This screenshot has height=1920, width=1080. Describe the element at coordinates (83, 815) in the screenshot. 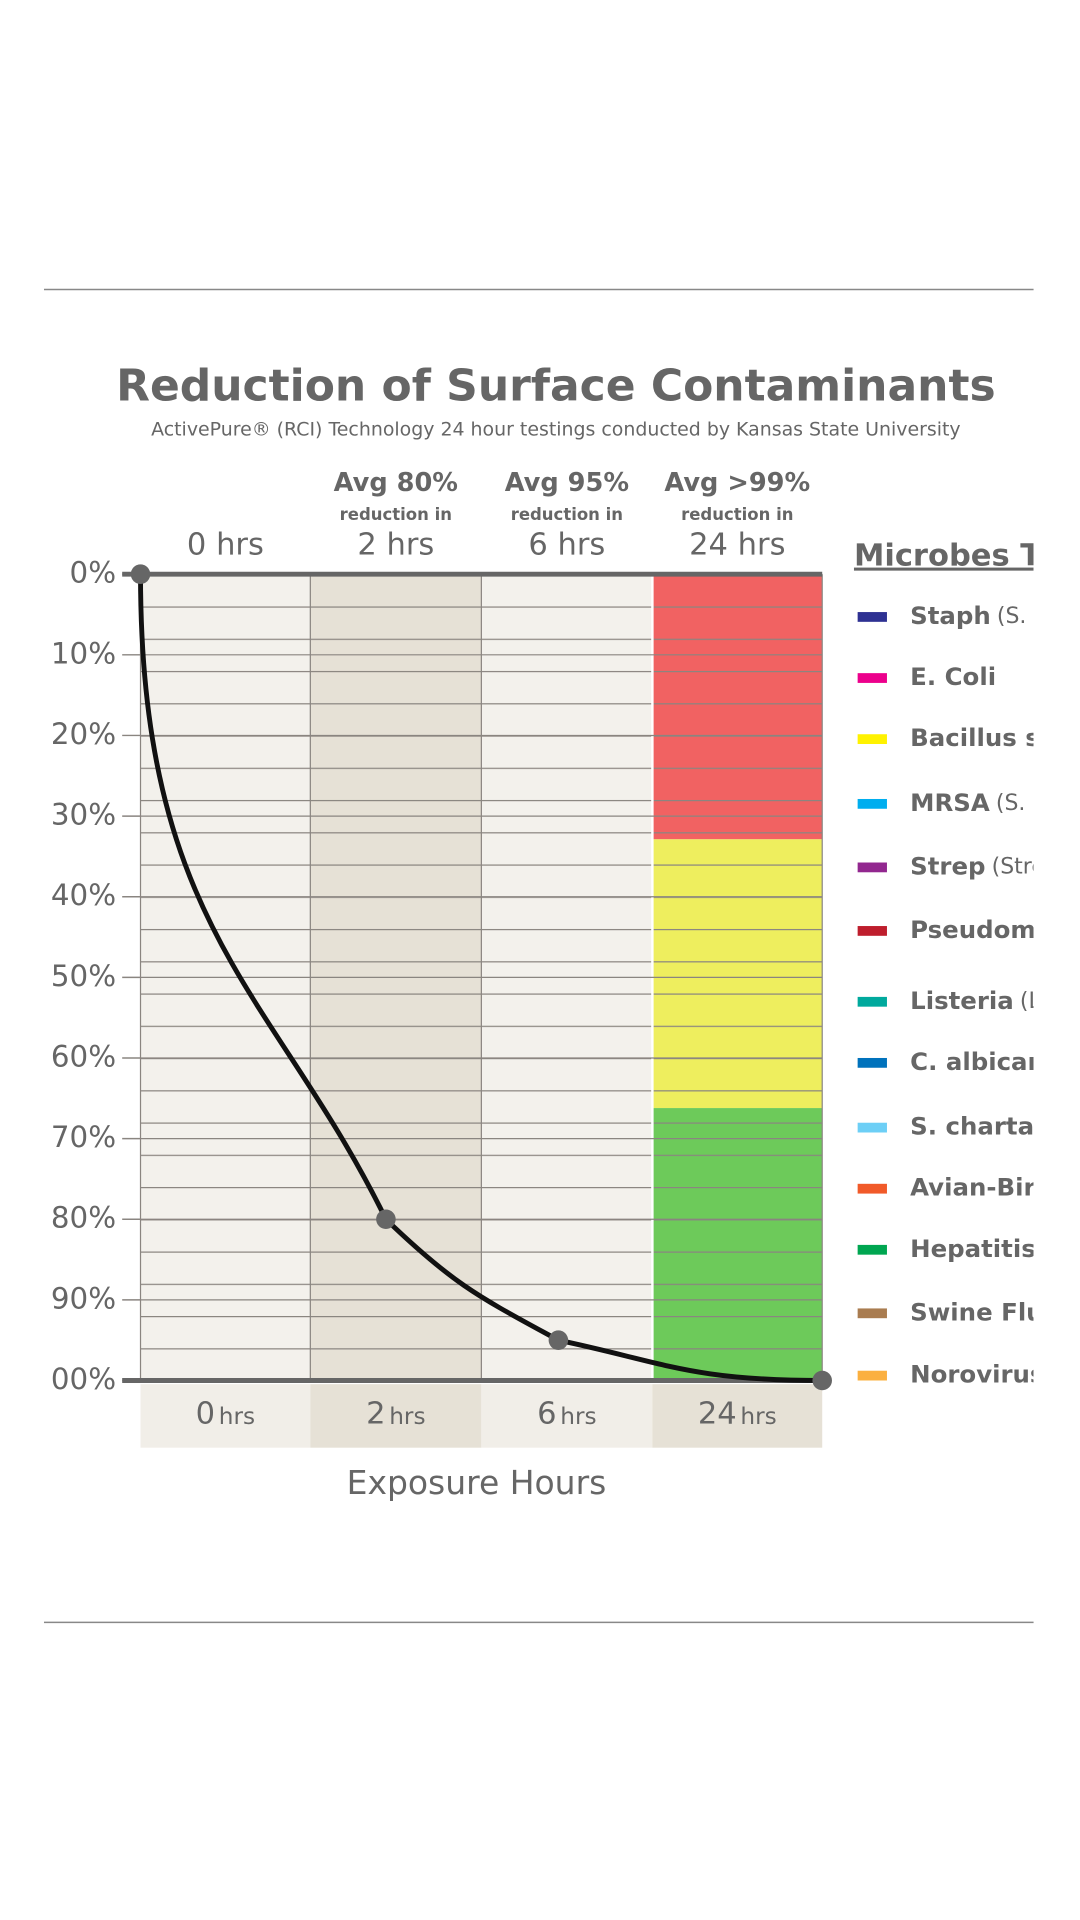

I see `y-tick-label: 30%` at that location.